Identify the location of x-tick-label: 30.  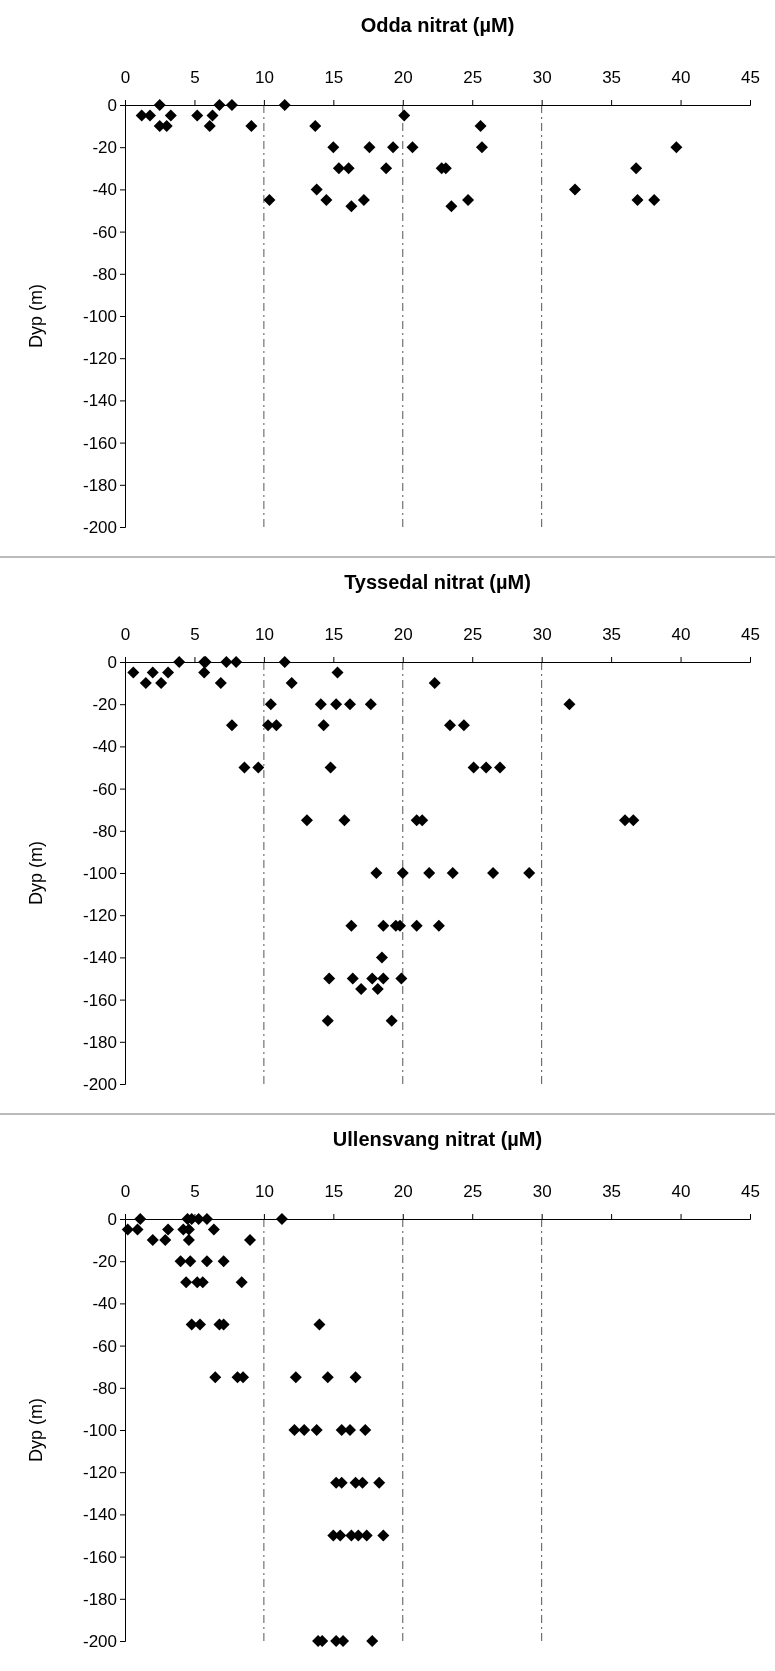
(542, 1191).